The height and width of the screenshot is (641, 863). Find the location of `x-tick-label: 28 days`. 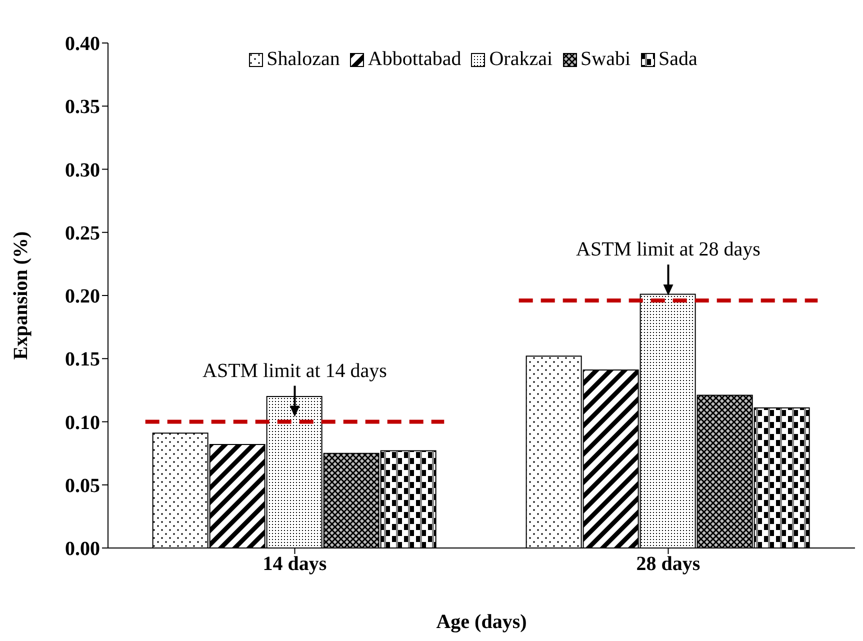

x-tick-label: 28 days is located at coordinates (668, 564).